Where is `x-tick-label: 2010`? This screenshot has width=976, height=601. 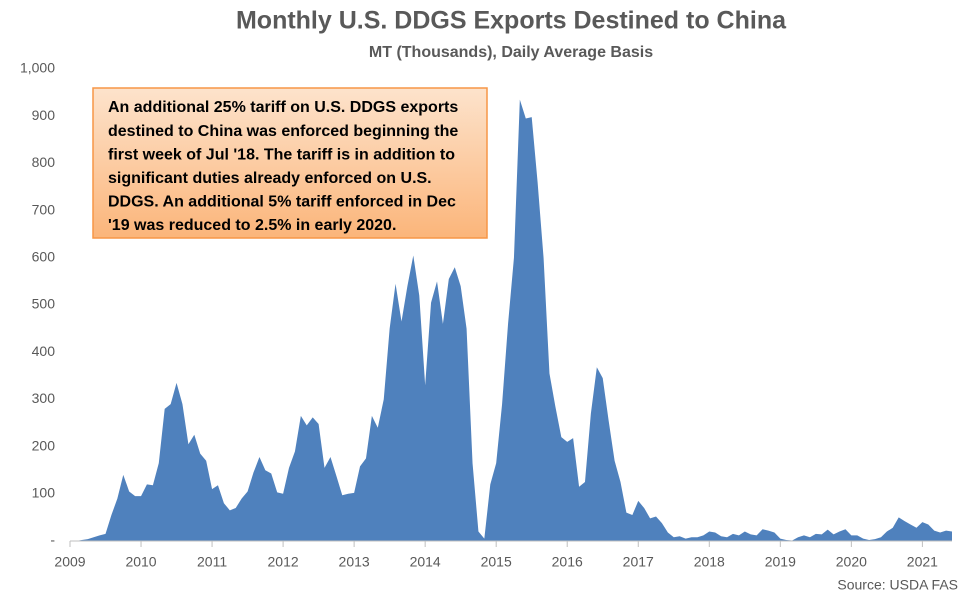 x-tick-label: 2010 is located at coordinates (140, 562).